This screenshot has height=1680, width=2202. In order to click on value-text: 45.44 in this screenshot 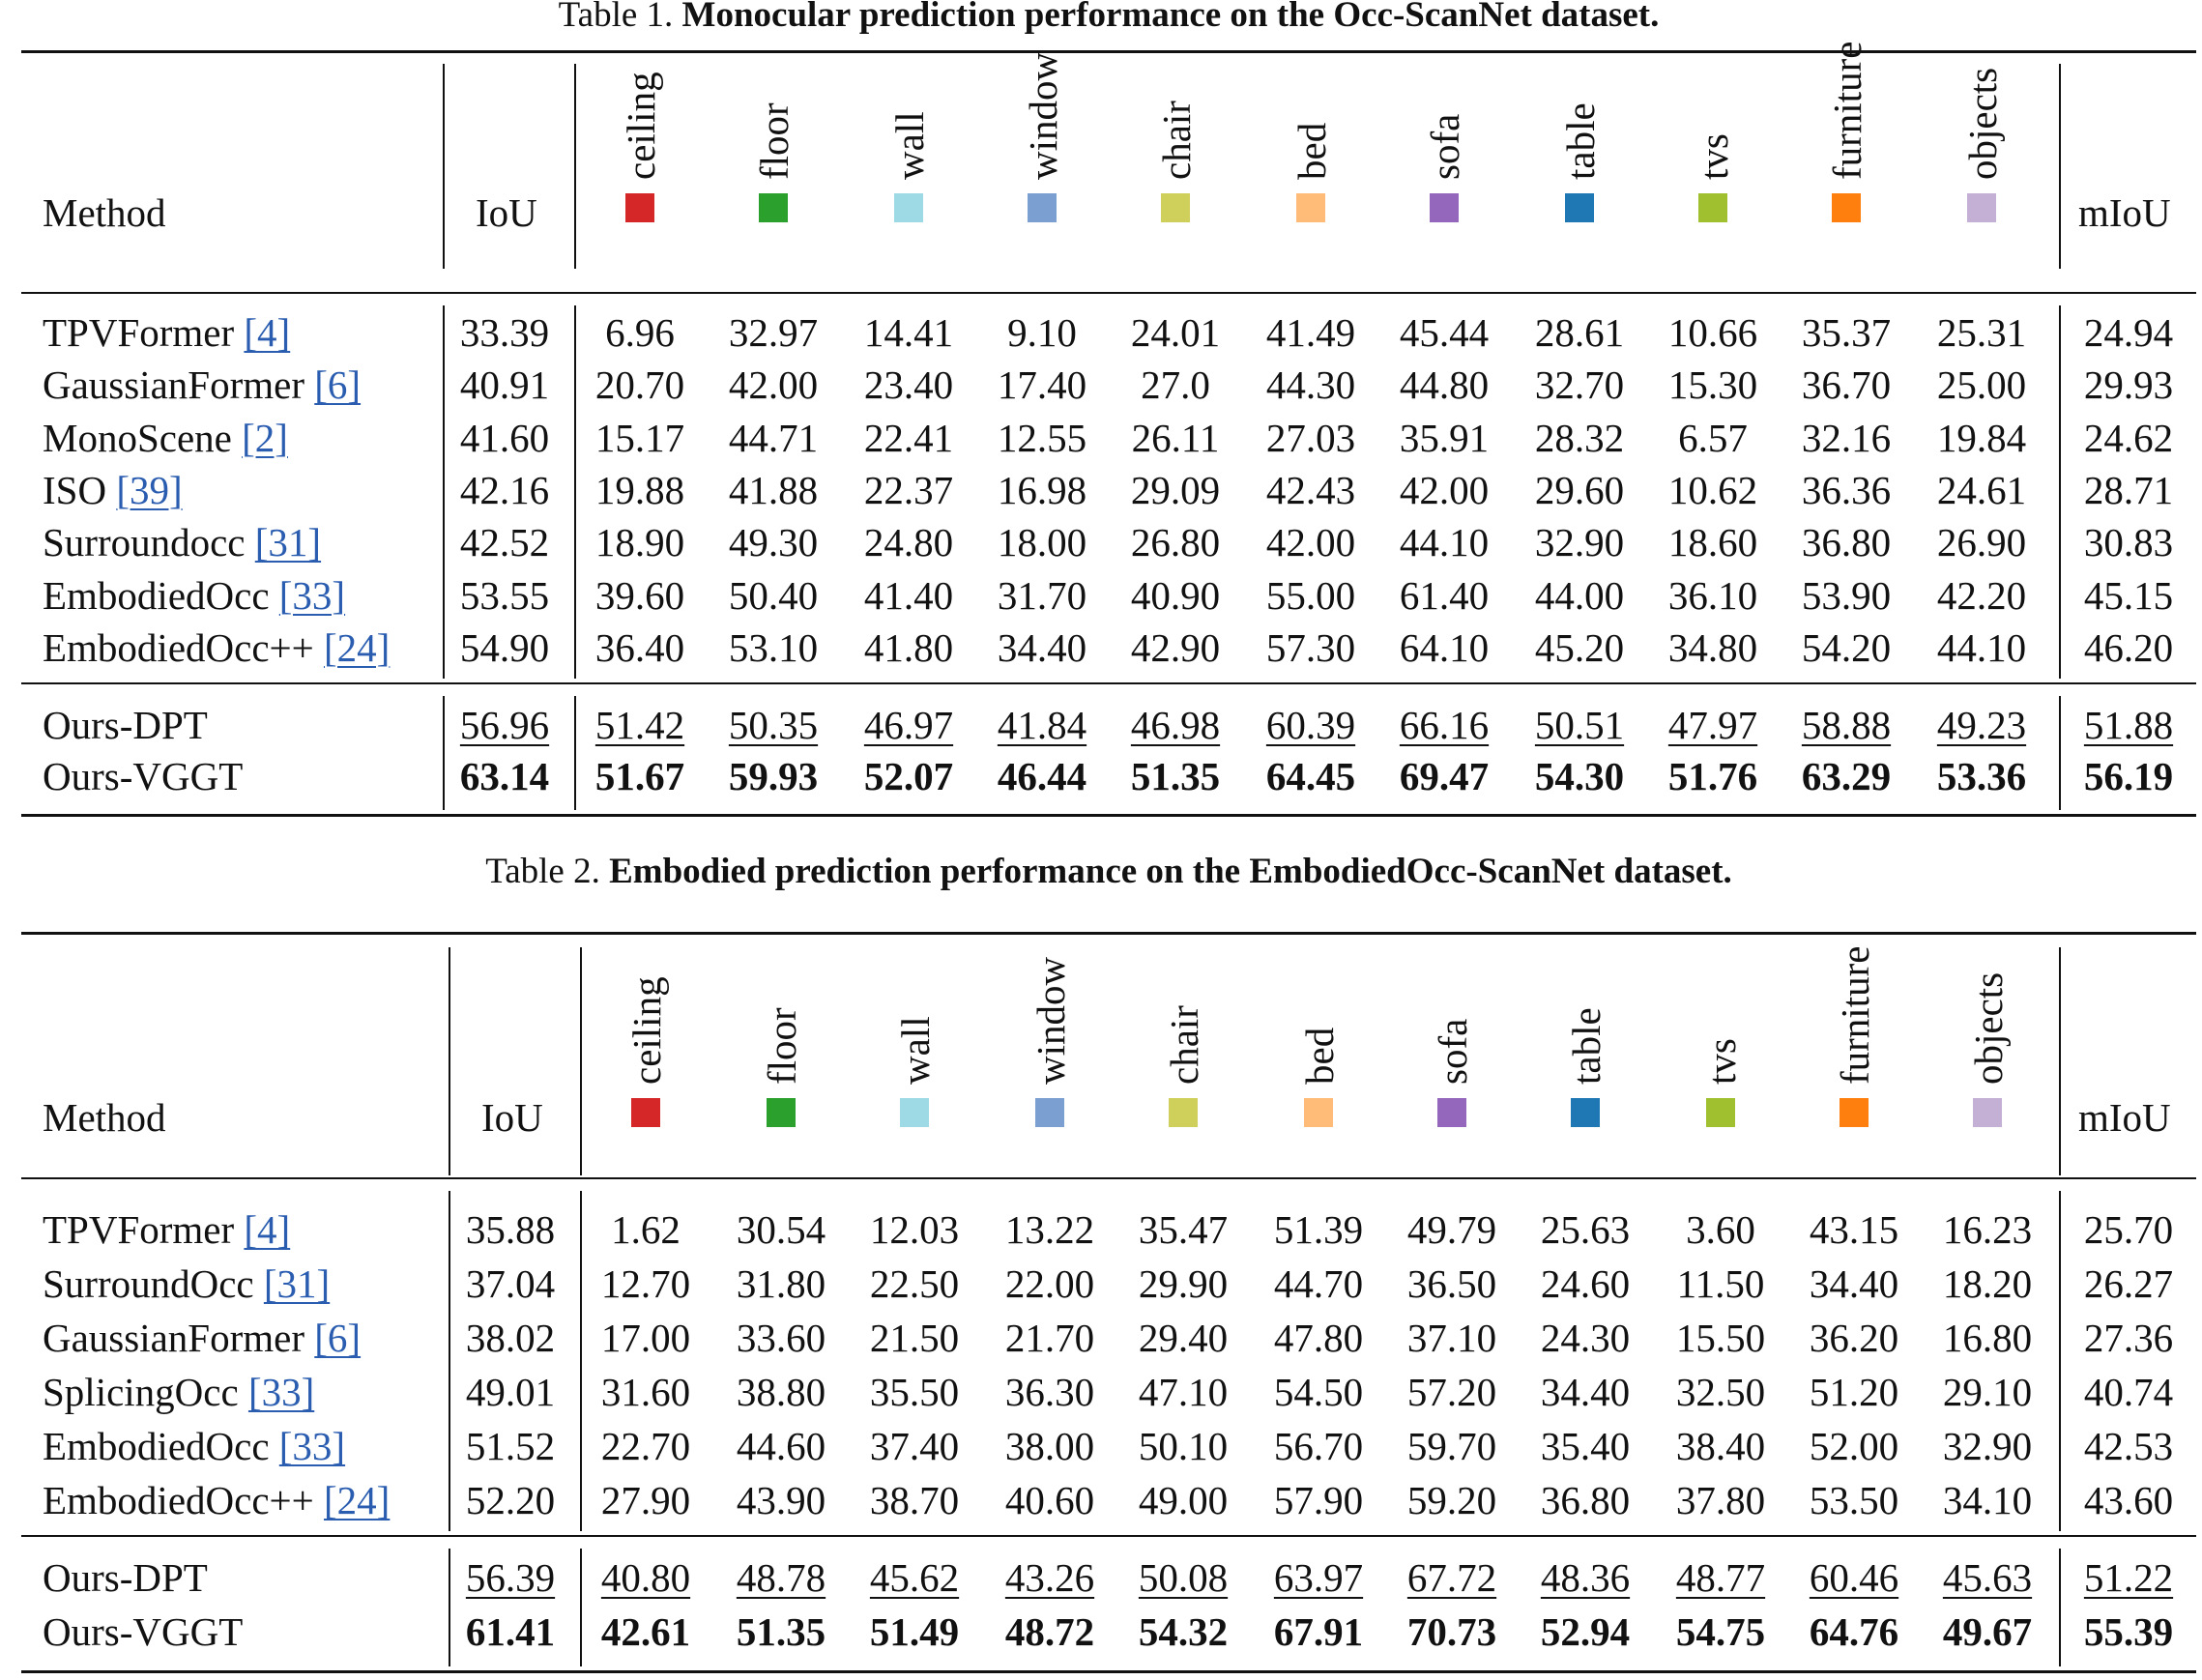, I will do `click(1445, 332)`.